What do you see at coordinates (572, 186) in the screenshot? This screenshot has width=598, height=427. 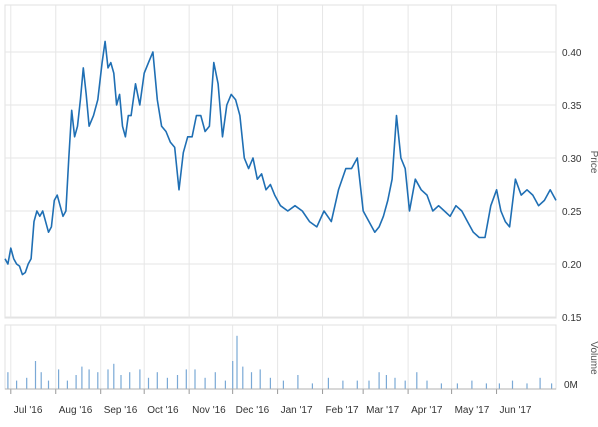 I see `price-y-tick-labels: 0.15 0.20 0.25 0.30 0.35 0.40` at bounding box center [572, 186].